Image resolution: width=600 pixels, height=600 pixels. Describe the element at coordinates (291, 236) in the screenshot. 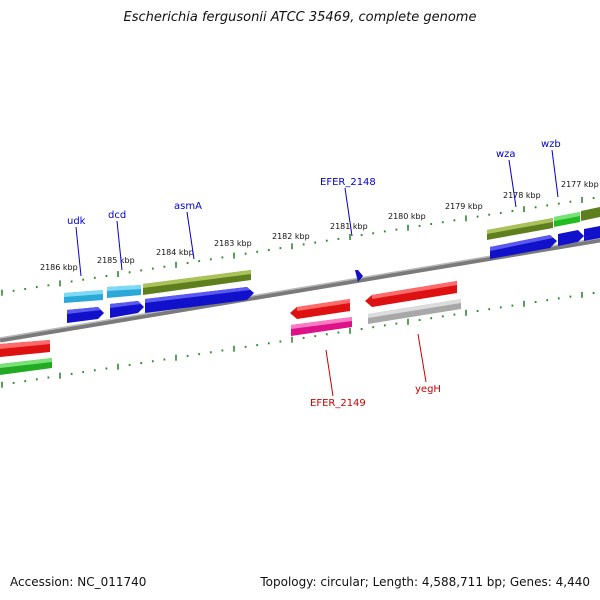

I see `kbp-label: 2182 kbp` at that location.